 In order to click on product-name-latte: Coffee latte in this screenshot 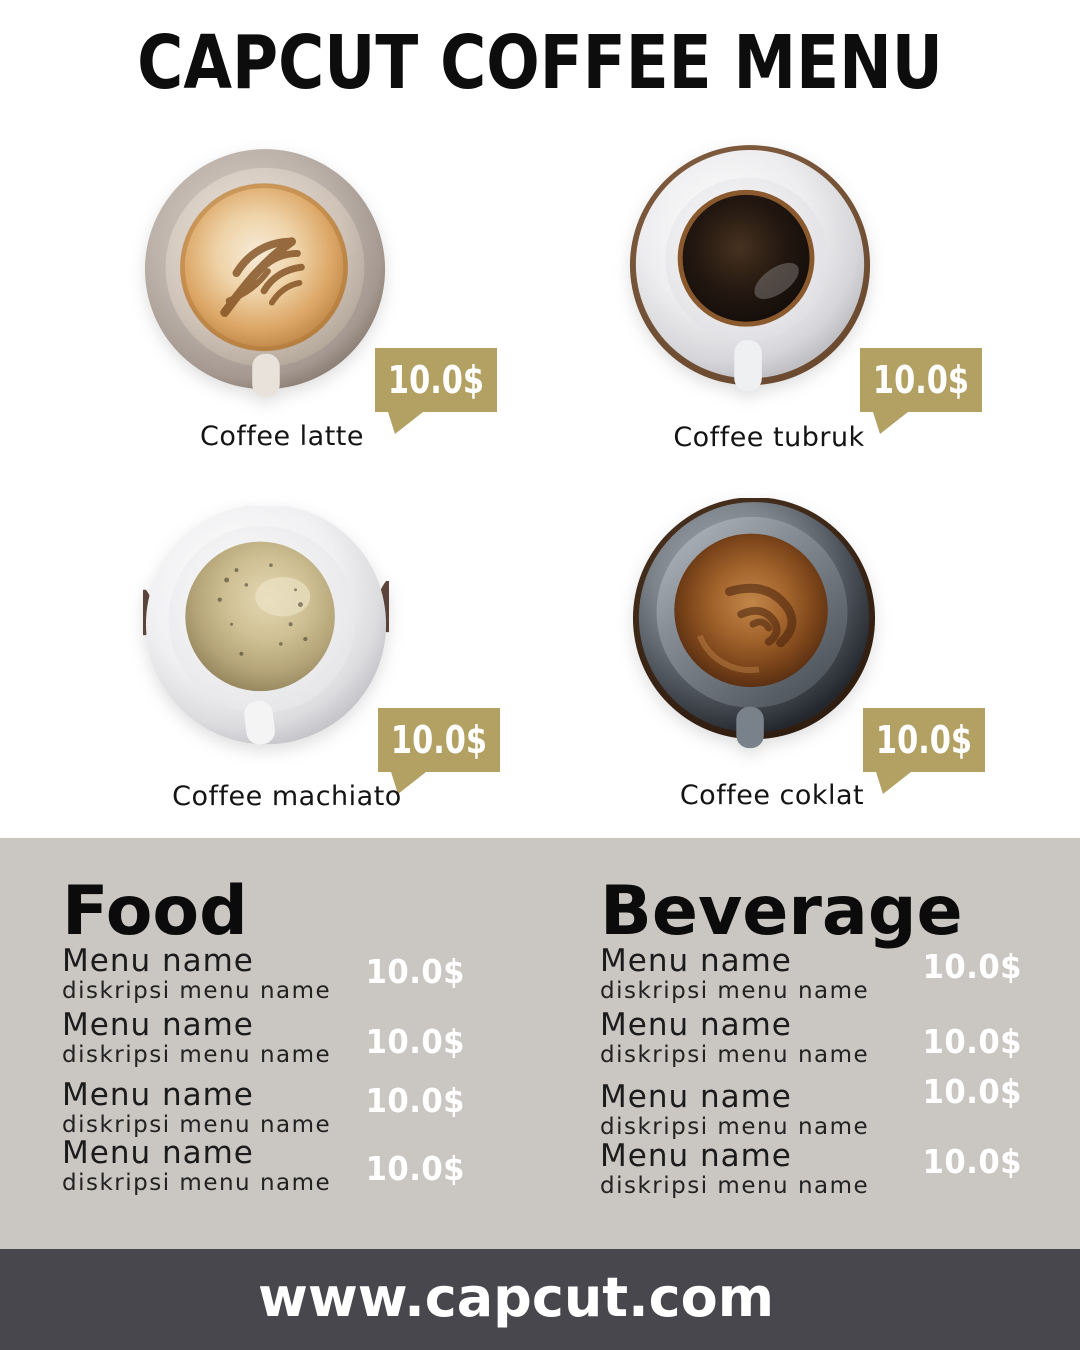, I will do `click(282, 436)`.